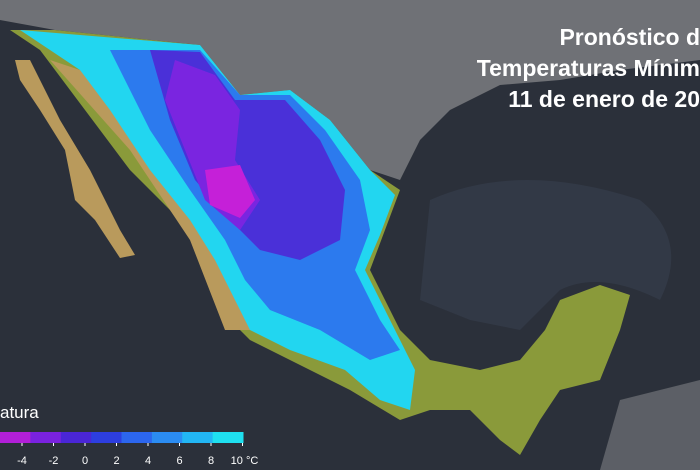 Image resolution: width=700 pixels, height=470 pixels. What do you see at coordinates (211, 461) in the screenshot?
I see `legend-tick-label: 8` at bounding box center [211, 461].